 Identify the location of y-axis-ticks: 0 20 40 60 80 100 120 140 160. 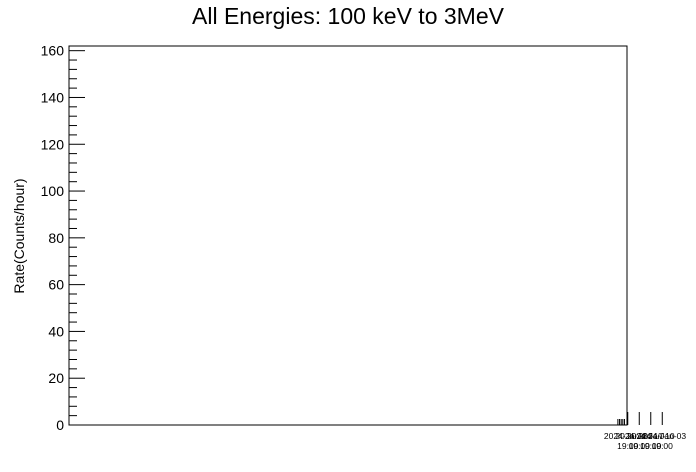
(63, 238).